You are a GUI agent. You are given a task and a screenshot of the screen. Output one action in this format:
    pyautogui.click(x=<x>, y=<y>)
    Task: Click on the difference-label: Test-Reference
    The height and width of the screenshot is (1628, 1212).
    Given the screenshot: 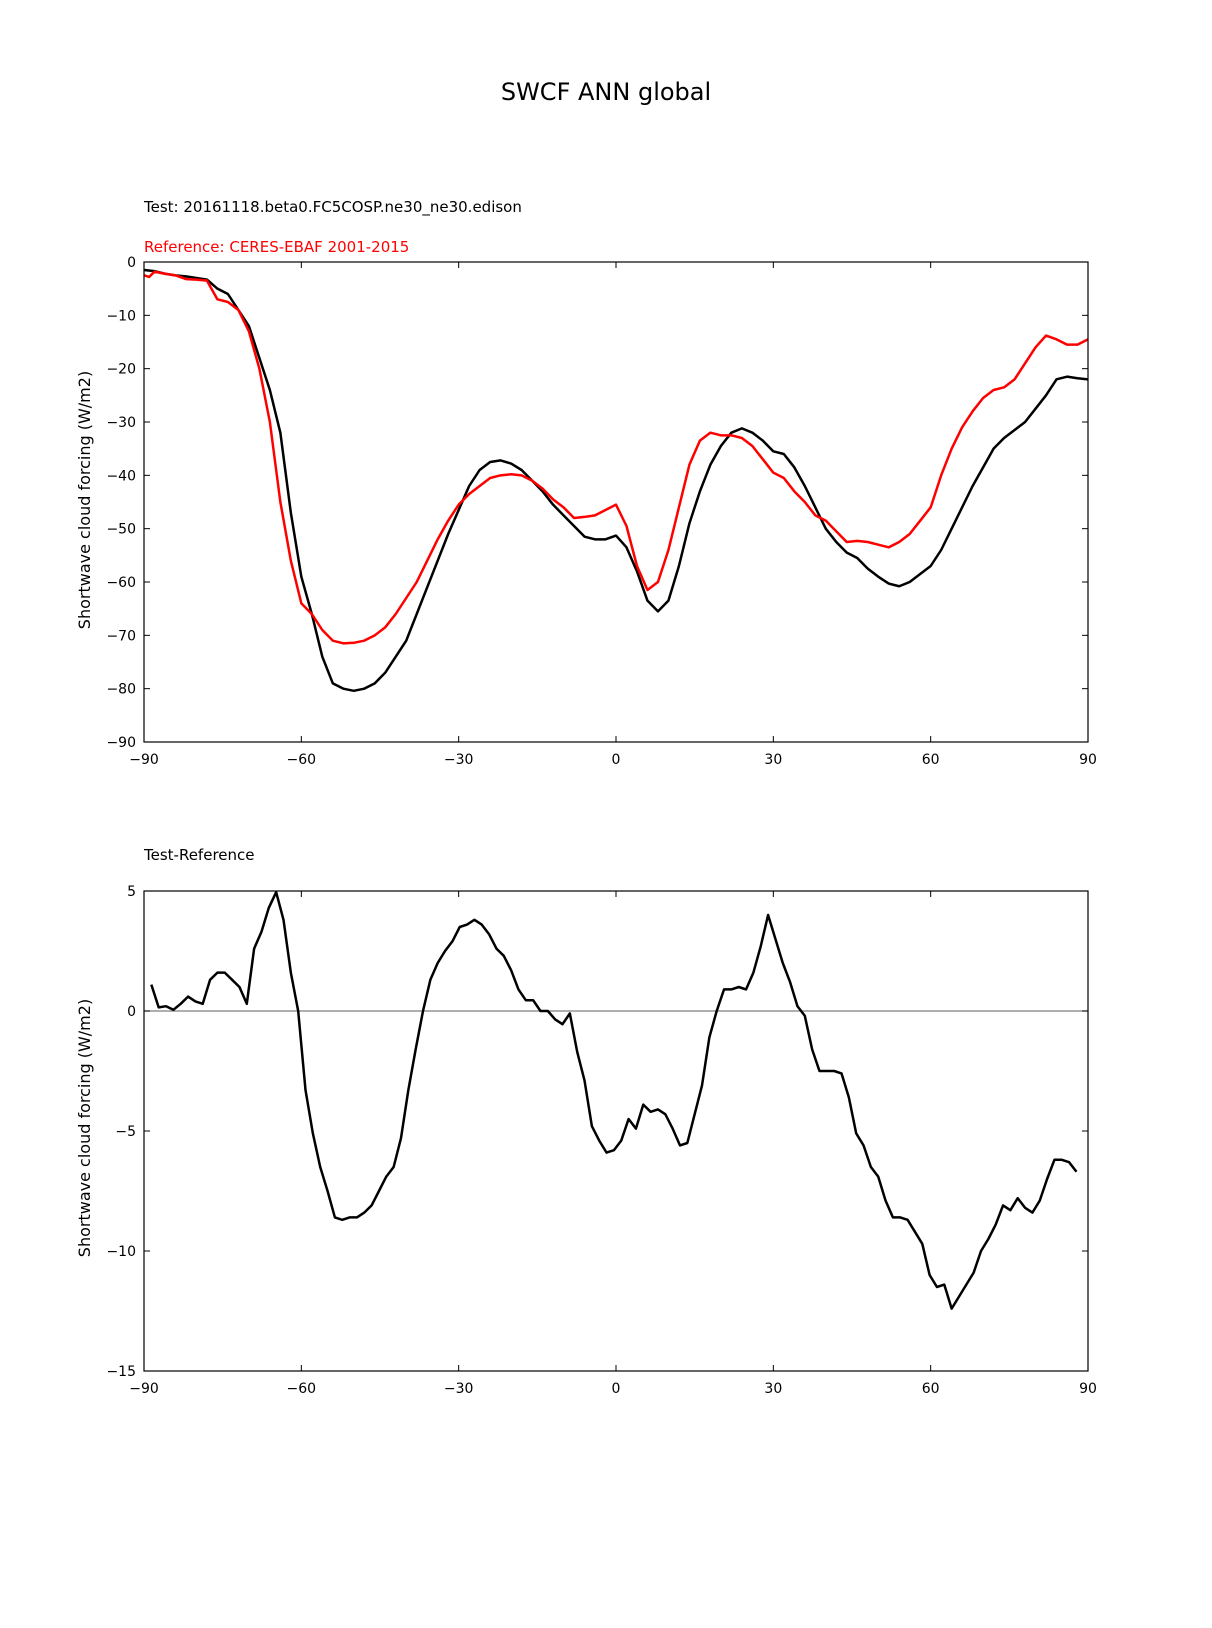 What is the action you would take?
    pyautogui.click(x=199, y=855)
    